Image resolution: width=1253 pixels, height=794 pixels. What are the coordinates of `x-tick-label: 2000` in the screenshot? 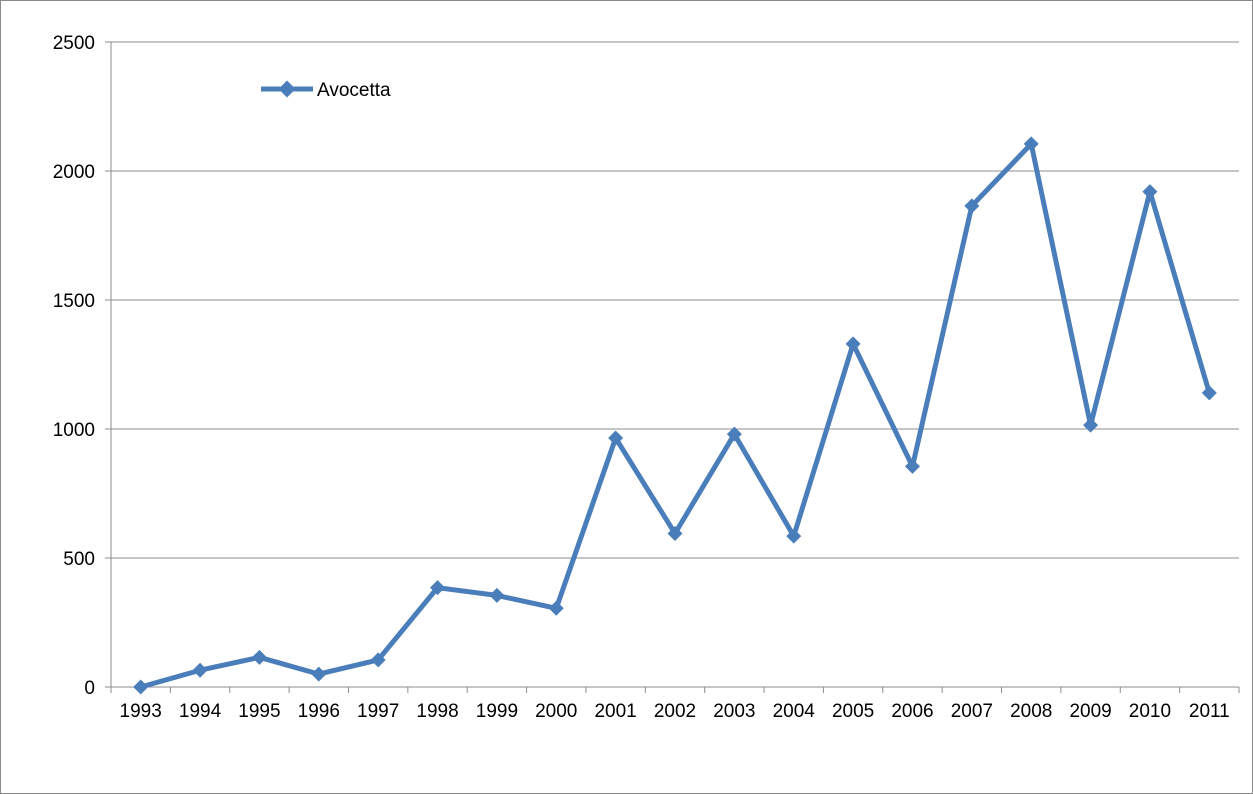 It's located at (556, 711).